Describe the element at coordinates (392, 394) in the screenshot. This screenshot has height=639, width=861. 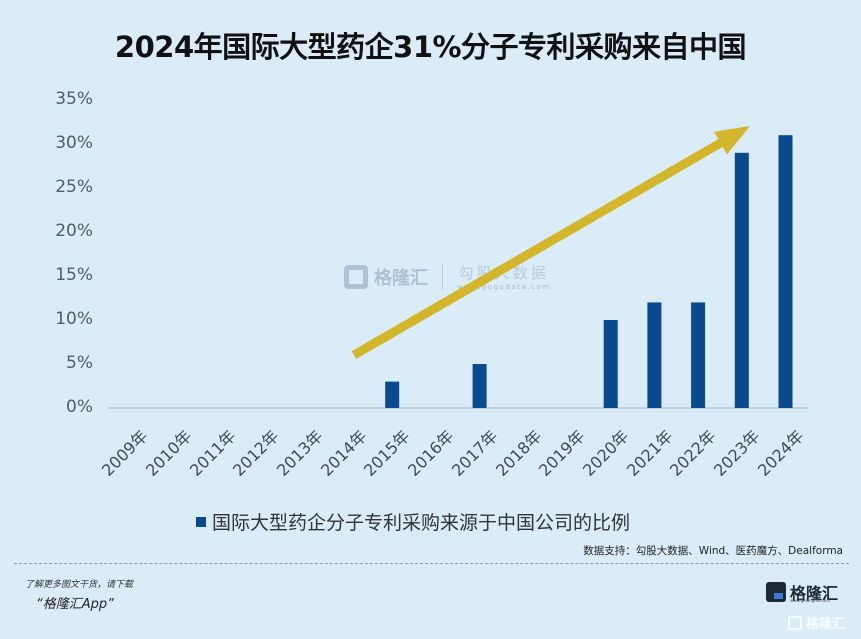
I see `bar-2015年` at that location.